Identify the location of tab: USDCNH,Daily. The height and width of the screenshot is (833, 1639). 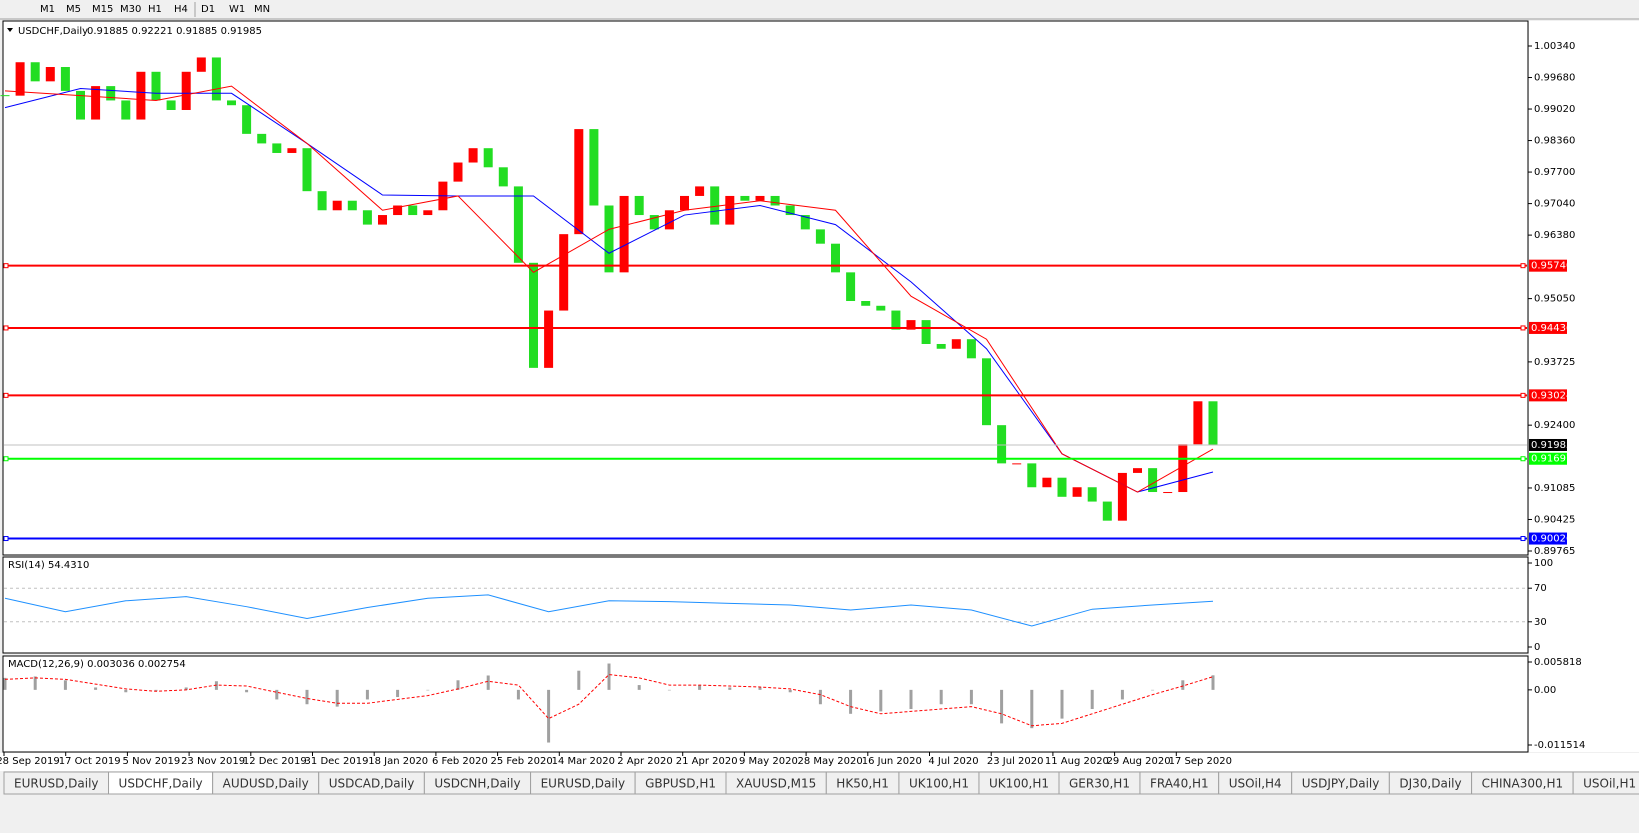
(477, 783).